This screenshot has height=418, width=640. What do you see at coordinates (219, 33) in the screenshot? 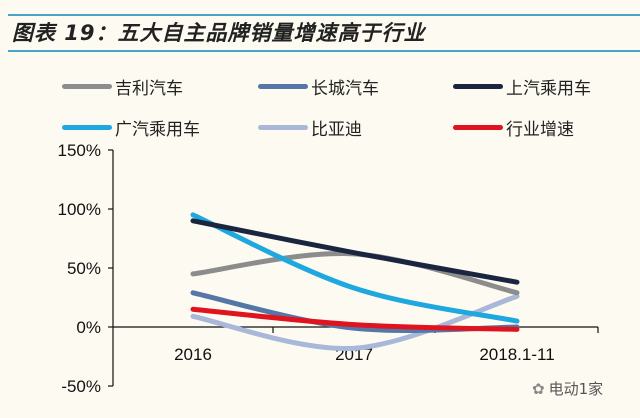
I see `chart-title: 图表 19：五大自主品牌销量增速高于行业` at bounding box center [219, 33].